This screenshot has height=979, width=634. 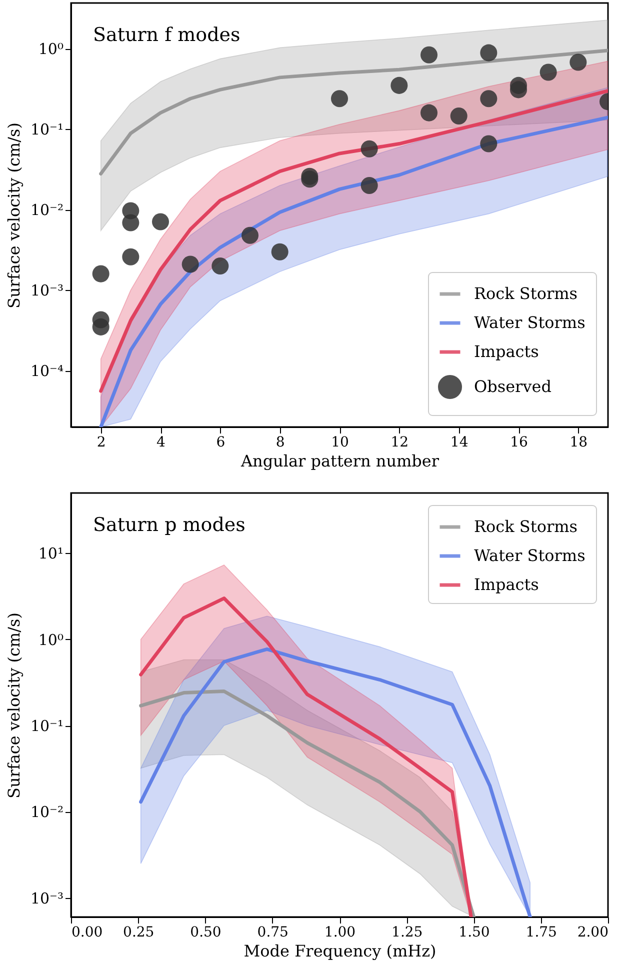 What do you see at coordinates (340, 461) in the screenshot?
I see `x-axis-title: Angular pattern number` at bounding box center [340, 461].